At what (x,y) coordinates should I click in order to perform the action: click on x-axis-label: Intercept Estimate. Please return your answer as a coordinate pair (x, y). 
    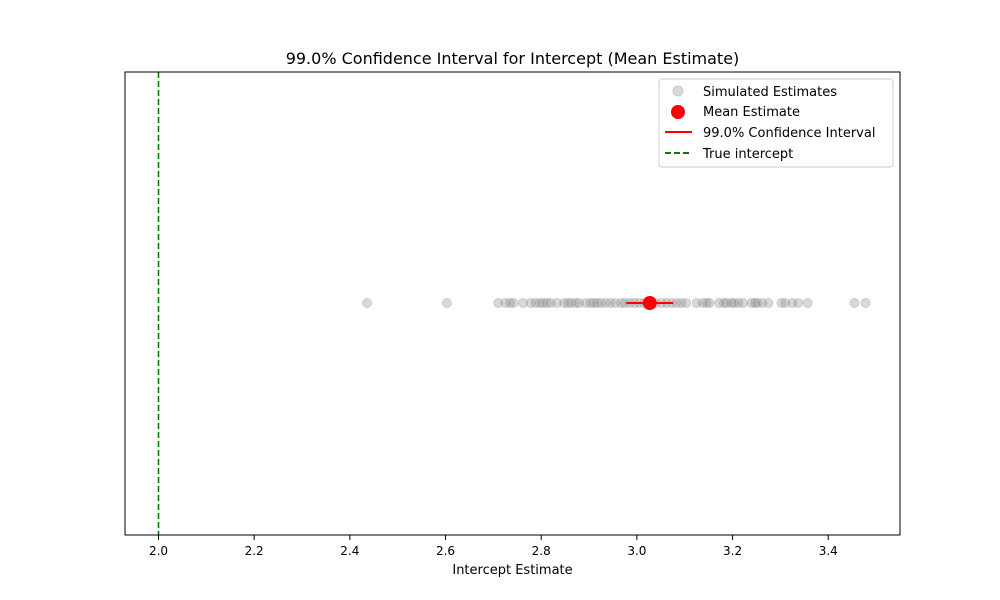
    Looking at the image, I should click on (512, 570).